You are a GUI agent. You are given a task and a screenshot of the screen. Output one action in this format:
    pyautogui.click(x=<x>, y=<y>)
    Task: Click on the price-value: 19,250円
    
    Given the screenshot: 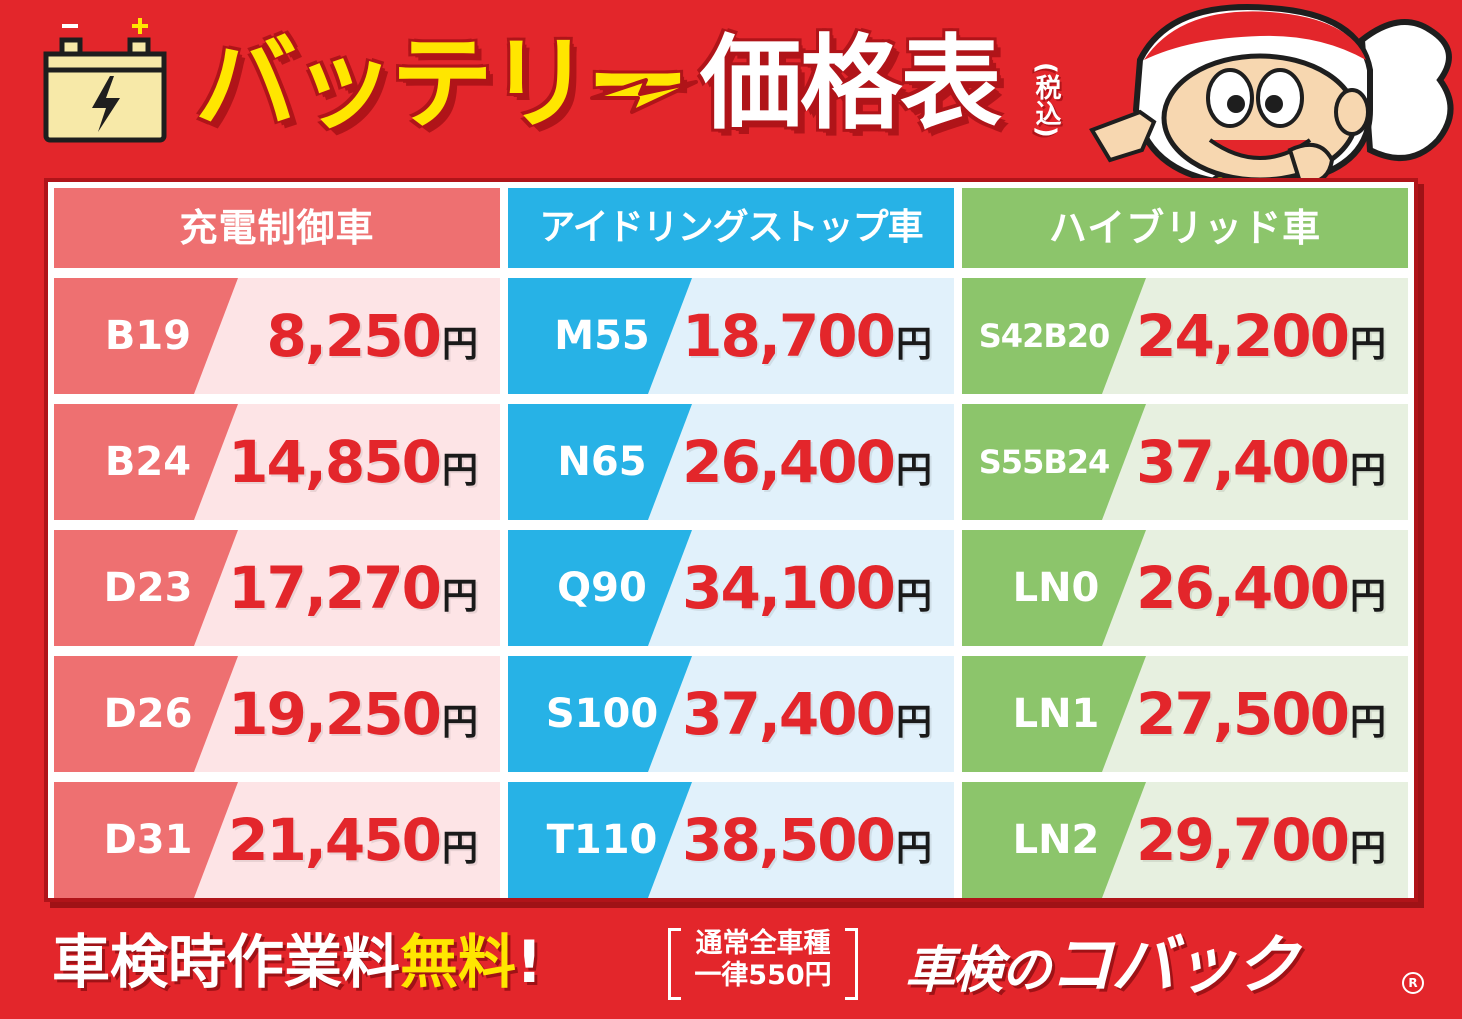 What is the action you would take?
    pyautogui.click(x=353, y=714)
    